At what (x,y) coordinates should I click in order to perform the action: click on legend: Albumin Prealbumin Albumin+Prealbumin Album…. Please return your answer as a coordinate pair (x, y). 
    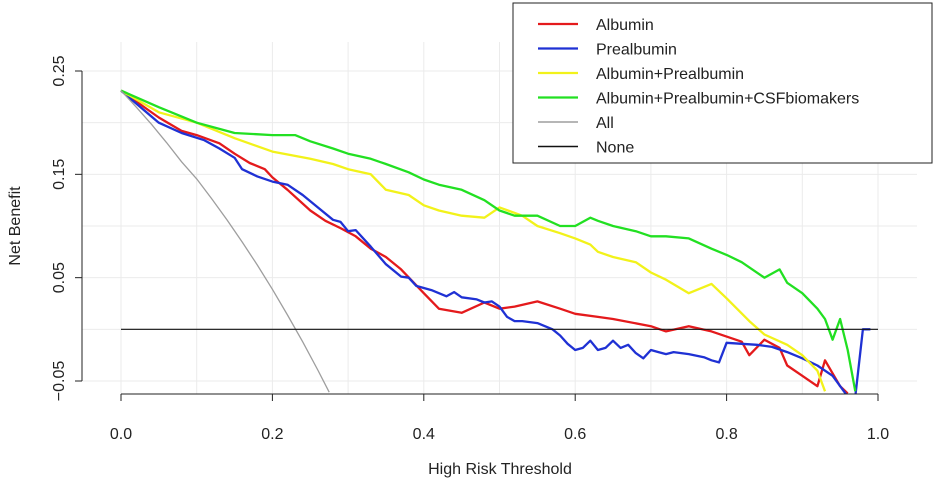
    Looking at the image, I should click on (722, 83).